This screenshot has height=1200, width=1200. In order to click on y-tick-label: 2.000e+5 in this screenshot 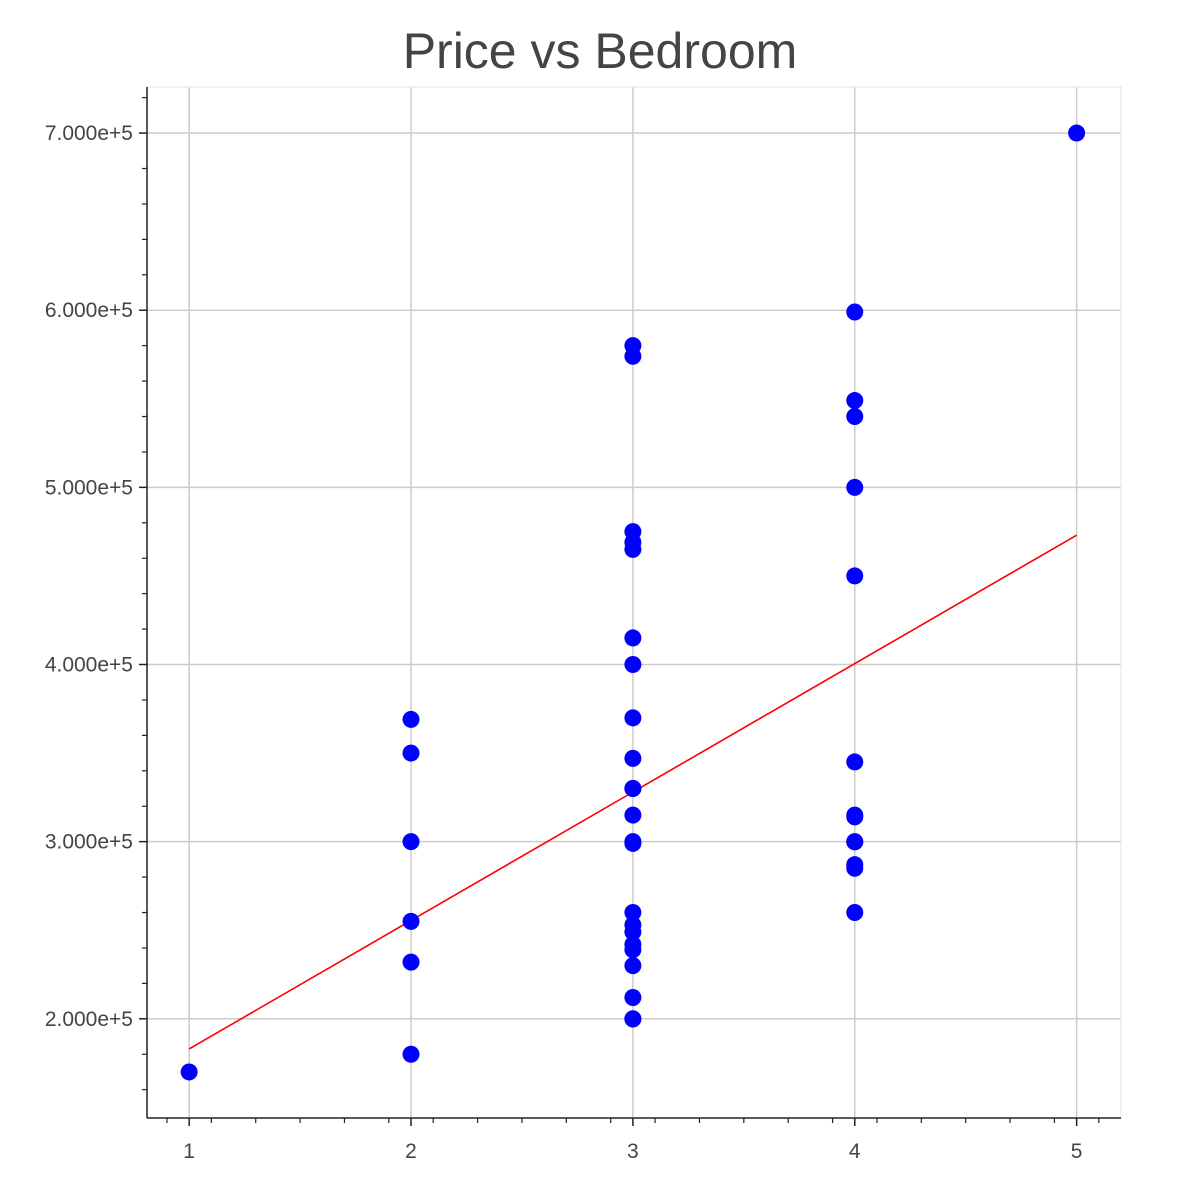, I will do `click(89, 1019)`.